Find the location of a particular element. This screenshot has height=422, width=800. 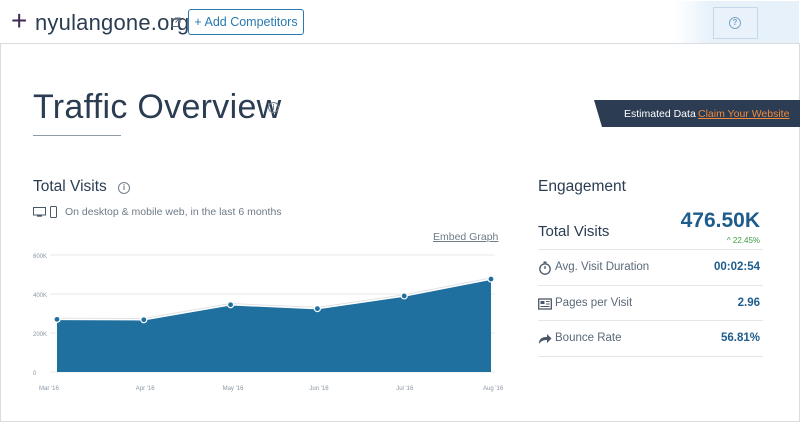

plus-icon: + is located at coordinates (19, 20).